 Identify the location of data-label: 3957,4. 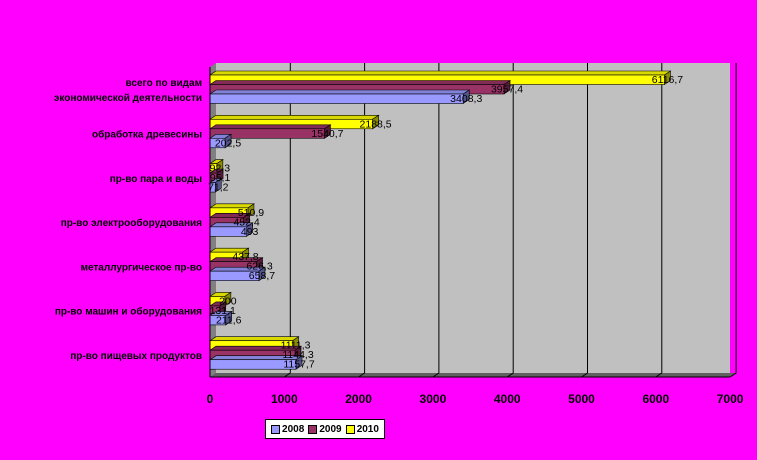
(507, 90).